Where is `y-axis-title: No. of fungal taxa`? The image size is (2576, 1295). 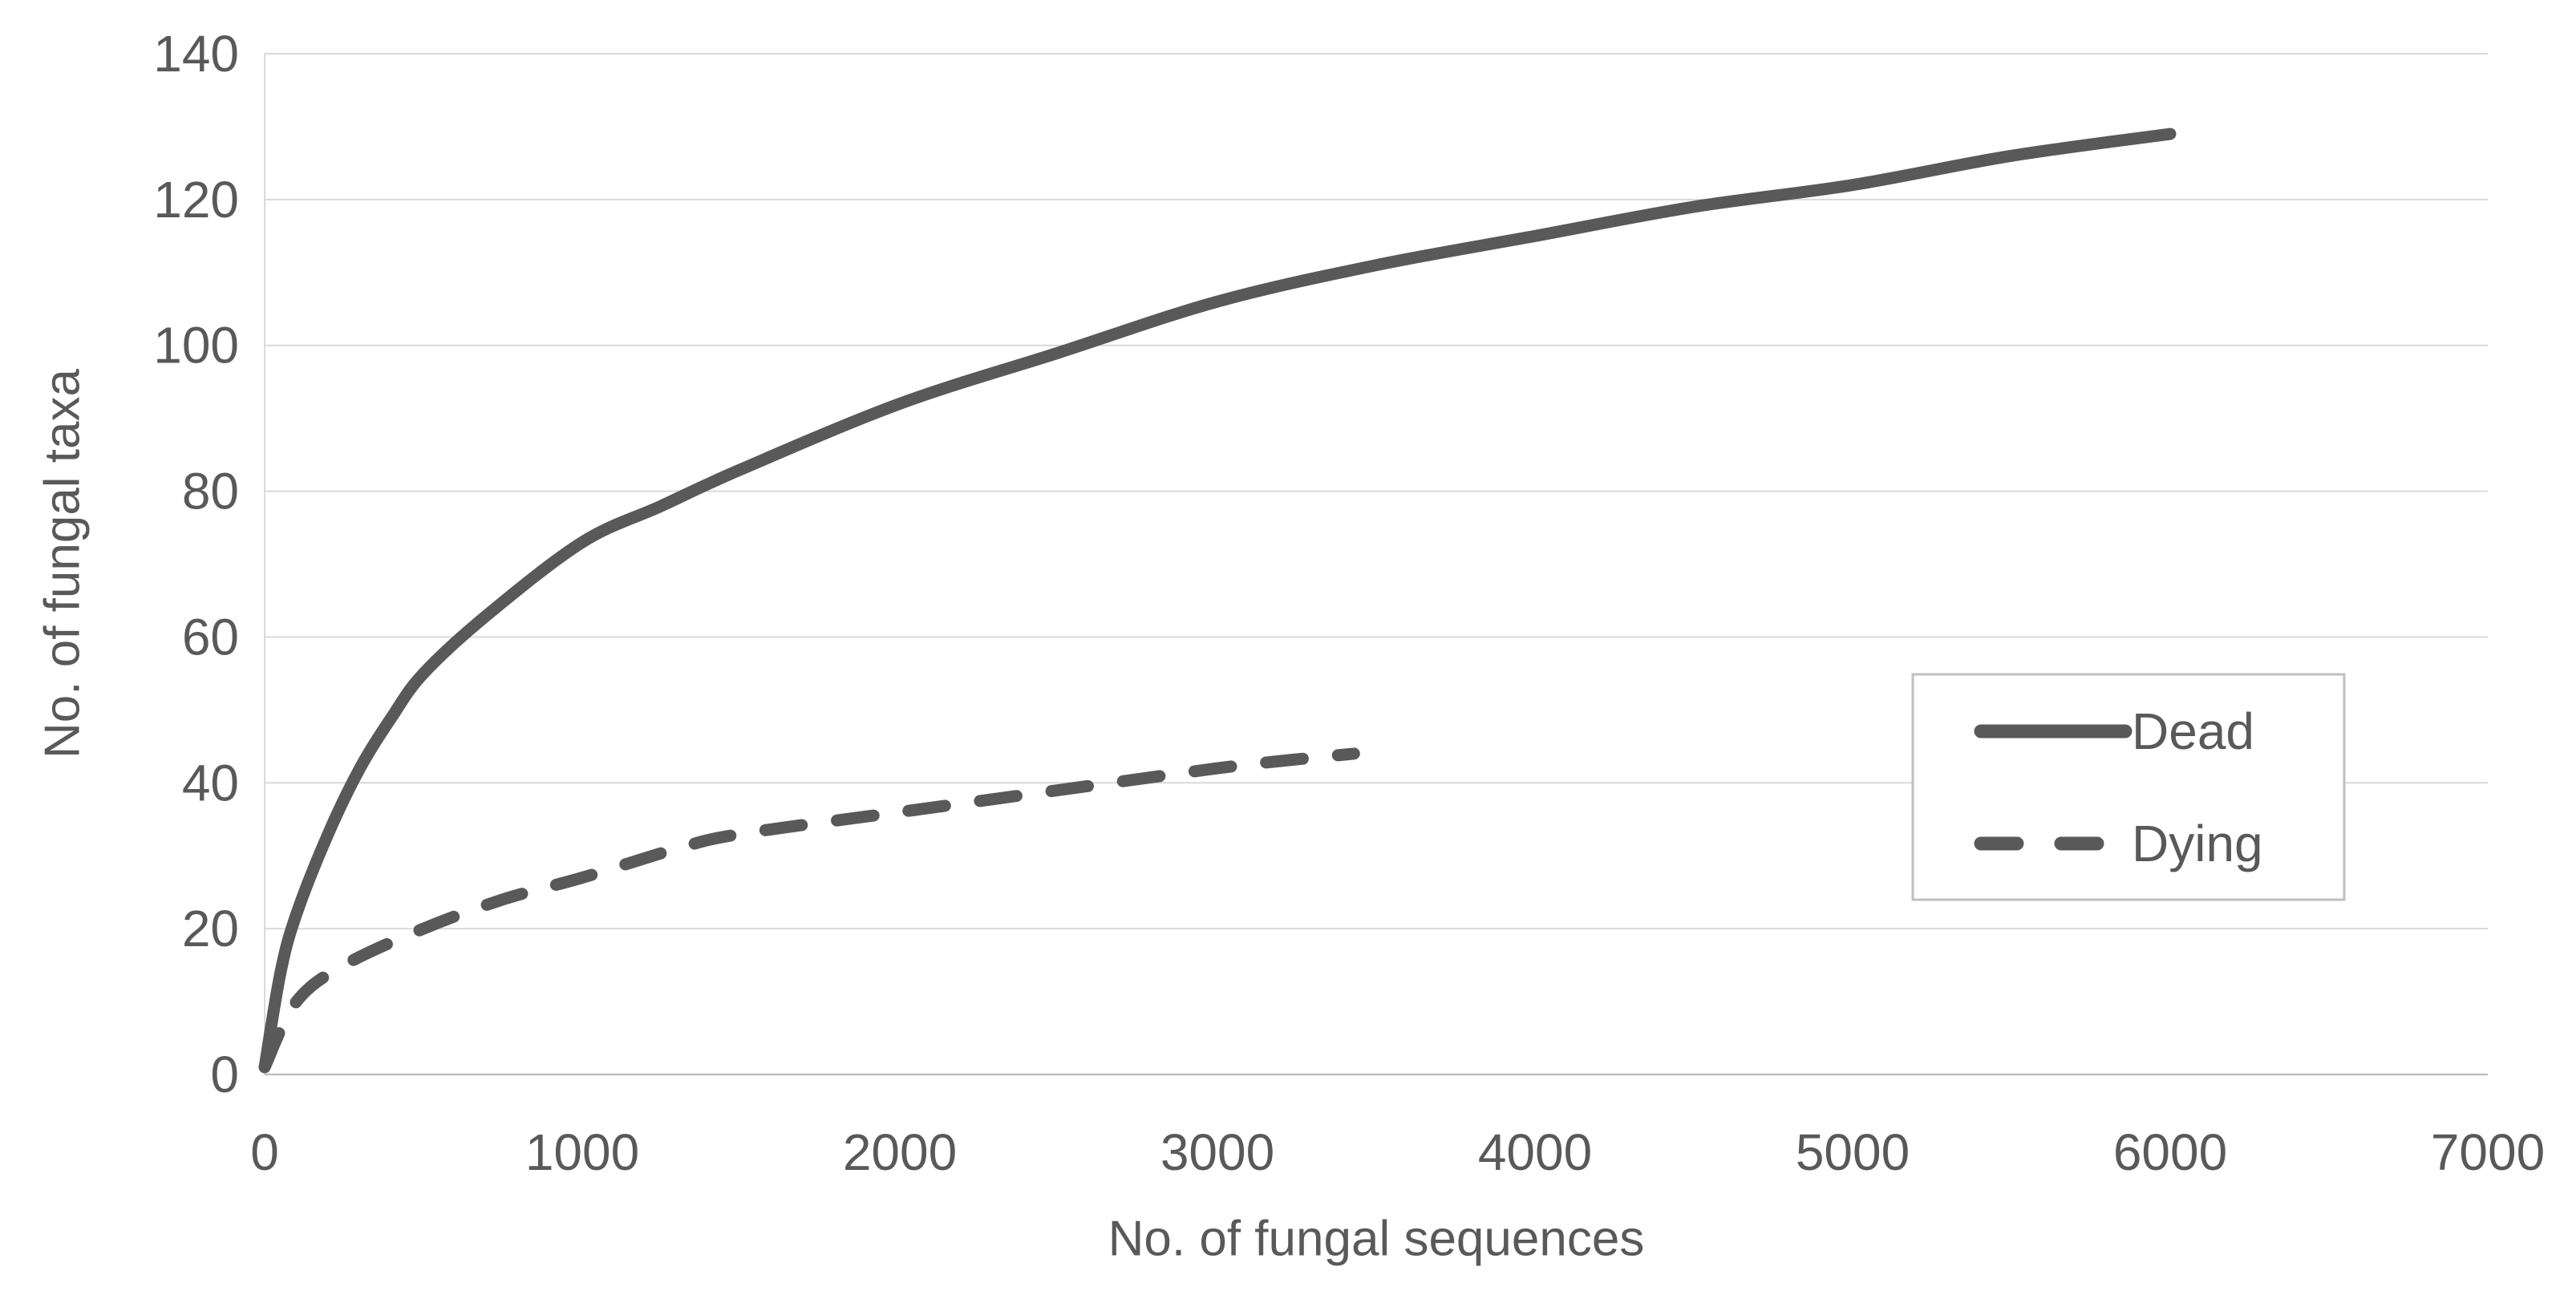 y-axis-title: No. of fungal taxa is located at coordinates (63, 563).